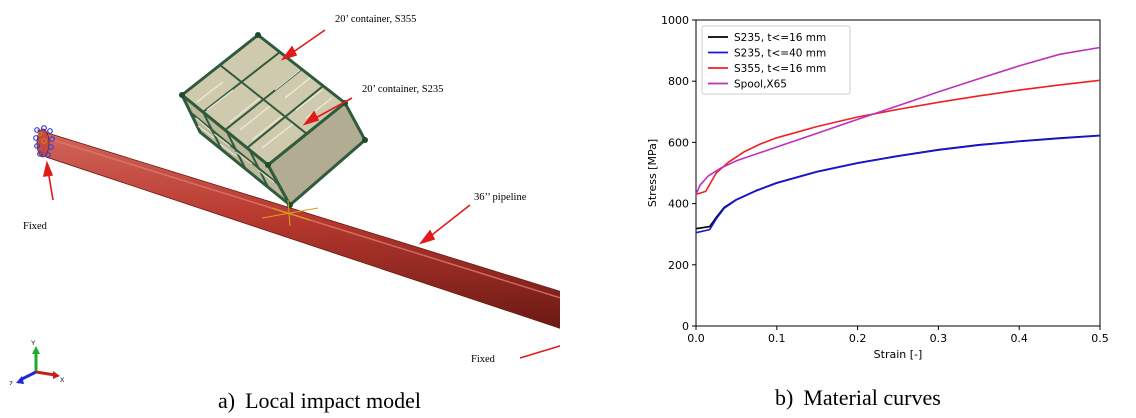  What do you see at coordinates (780, 69) in the screenshot?
I see `legend-label: S355, t<=16 mm` at bounding box center [780, 69].